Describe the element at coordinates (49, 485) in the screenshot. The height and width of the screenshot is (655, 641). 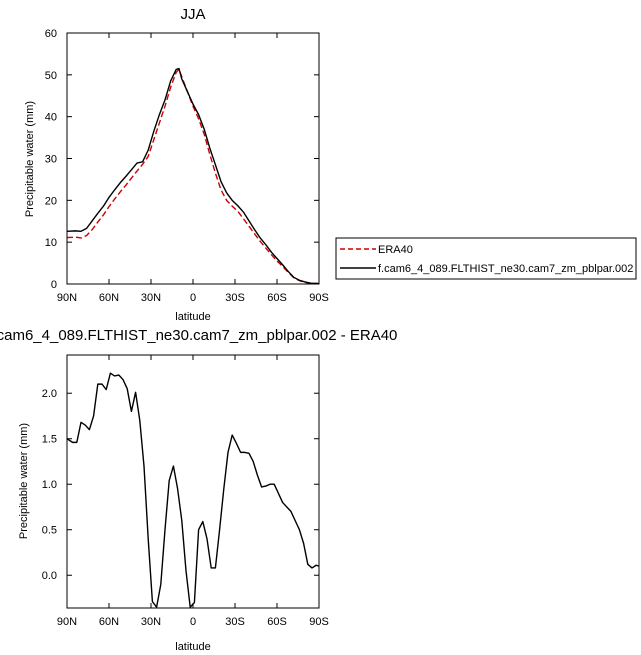
I see `bottom-y-tick-label: 1.0` at that location.